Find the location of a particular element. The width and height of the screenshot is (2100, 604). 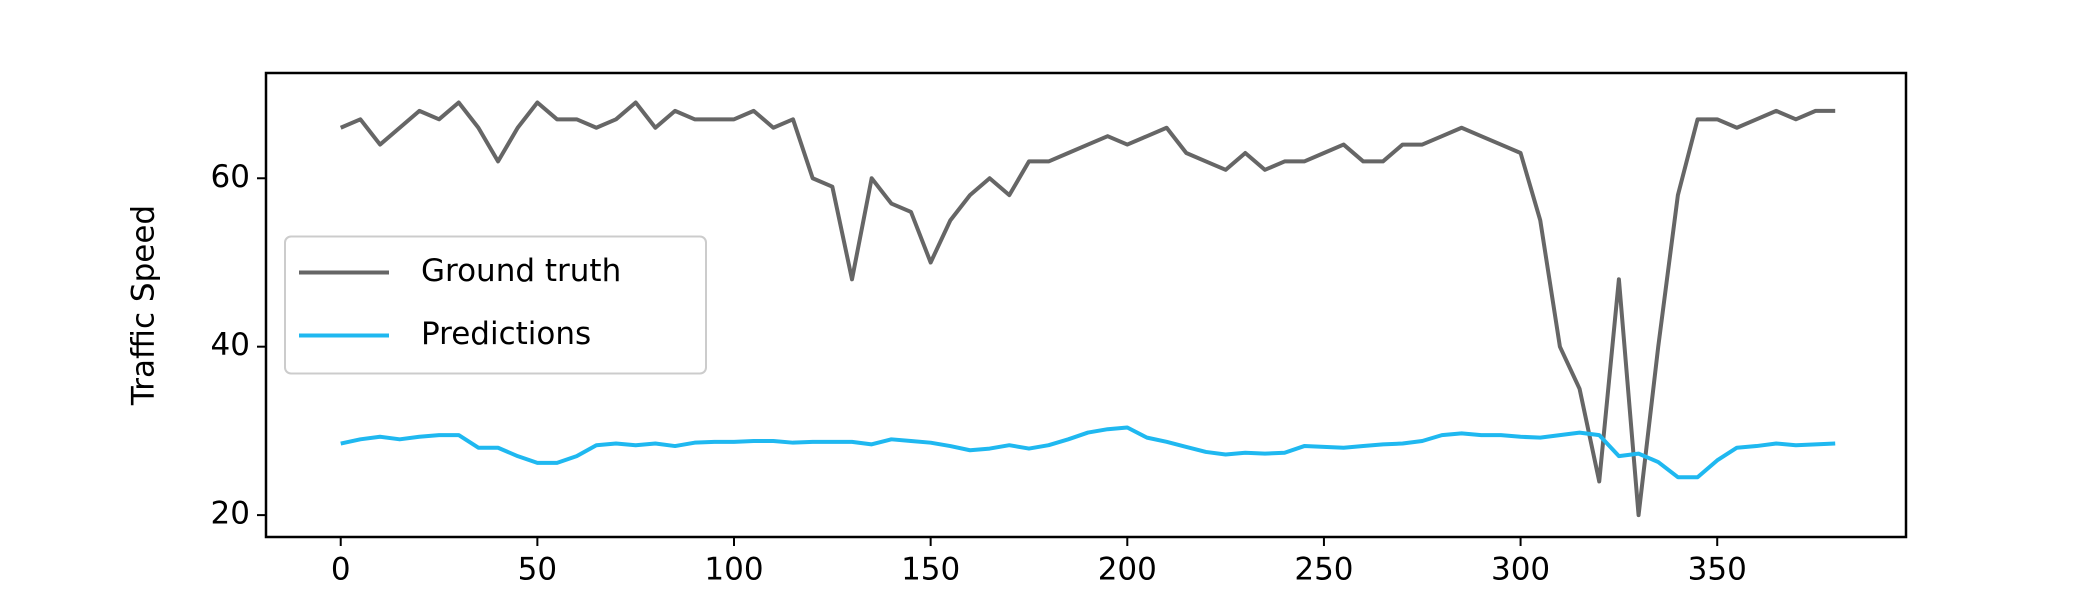

x-tick-label: 200 is located at coordinates (1127, 570).